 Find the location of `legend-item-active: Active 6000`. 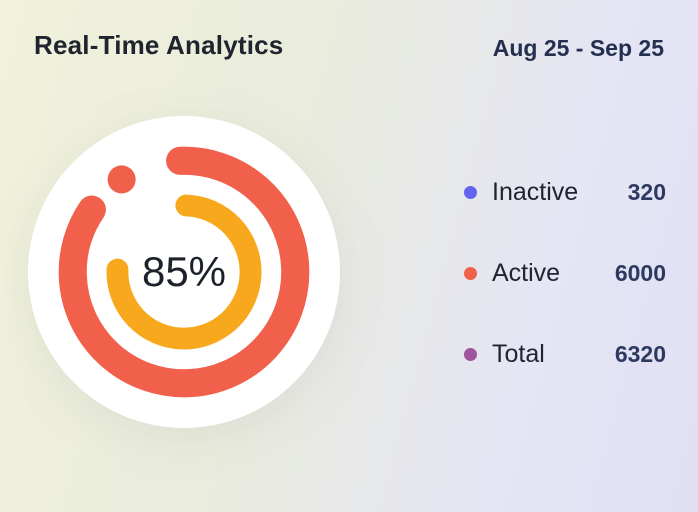

legend-item-active: Active 6000 is located at coordinates (565, 273).